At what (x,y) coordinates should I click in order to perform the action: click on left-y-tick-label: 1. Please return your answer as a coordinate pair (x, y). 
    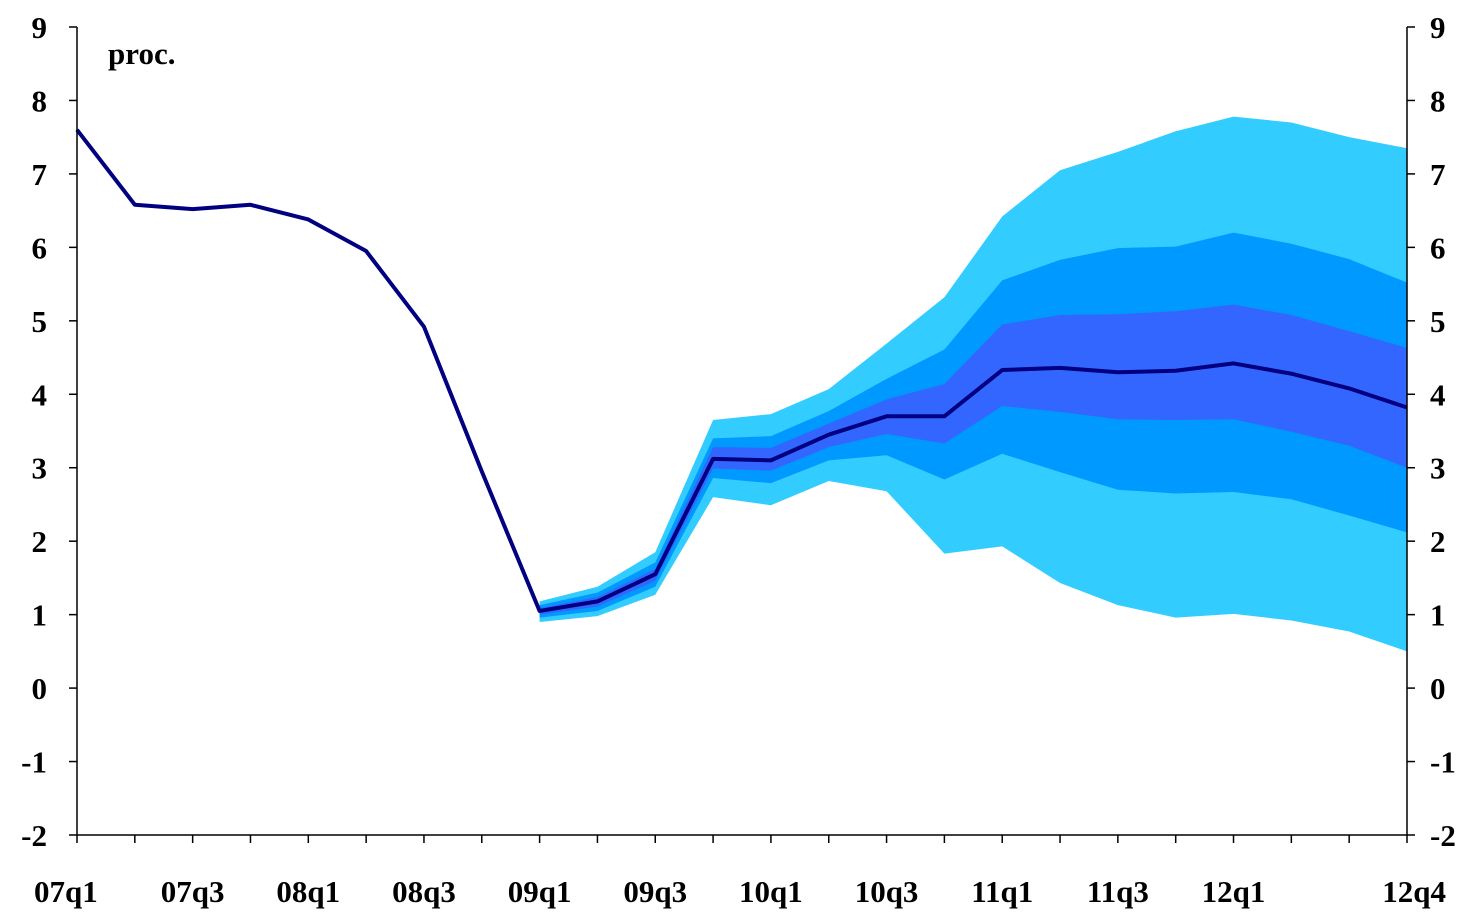
    Looking at the image, I should click on (40, 615).